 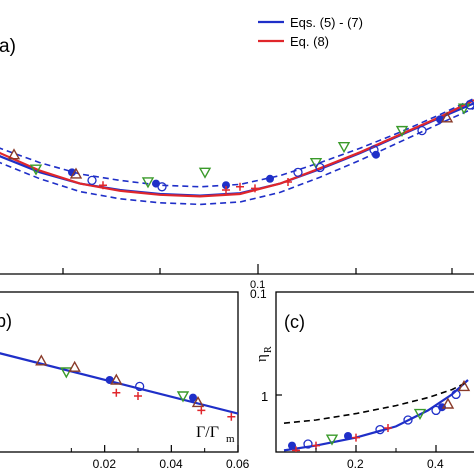 What do you see at coordinates (8, 46) in the screenshot?
I see `panel-a-label: a)` at bounding box center [8, 46].